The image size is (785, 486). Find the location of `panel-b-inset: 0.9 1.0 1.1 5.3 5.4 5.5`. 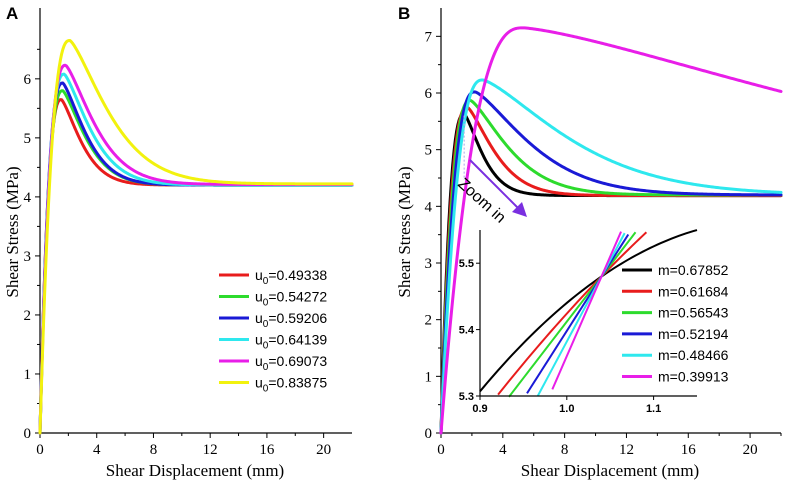

panel-b-inset: 0.9 1.0 1.1 5.3 5.4 5.5 is located at coordinates (578, 322).